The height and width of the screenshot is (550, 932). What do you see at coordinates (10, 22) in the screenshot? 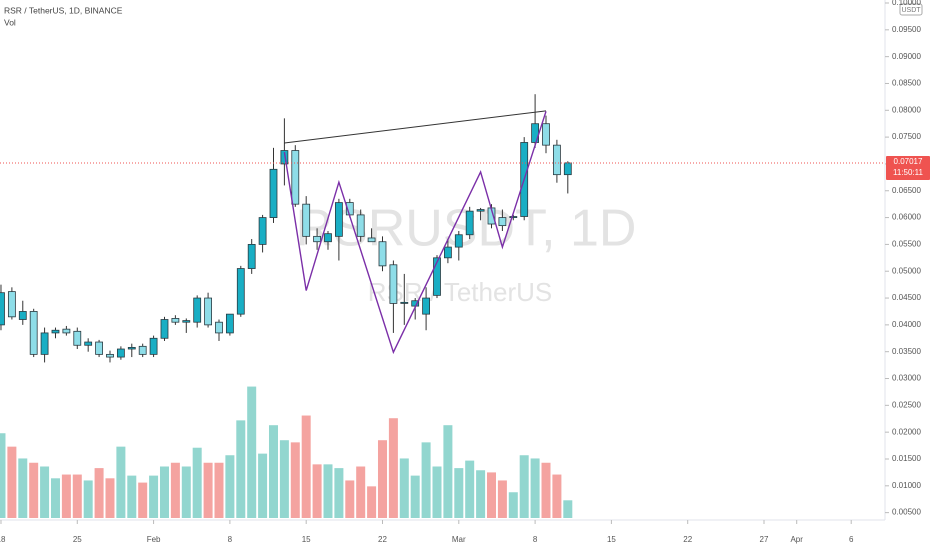
I see `indicator-label: Vol` at bounding box center [10, 22].